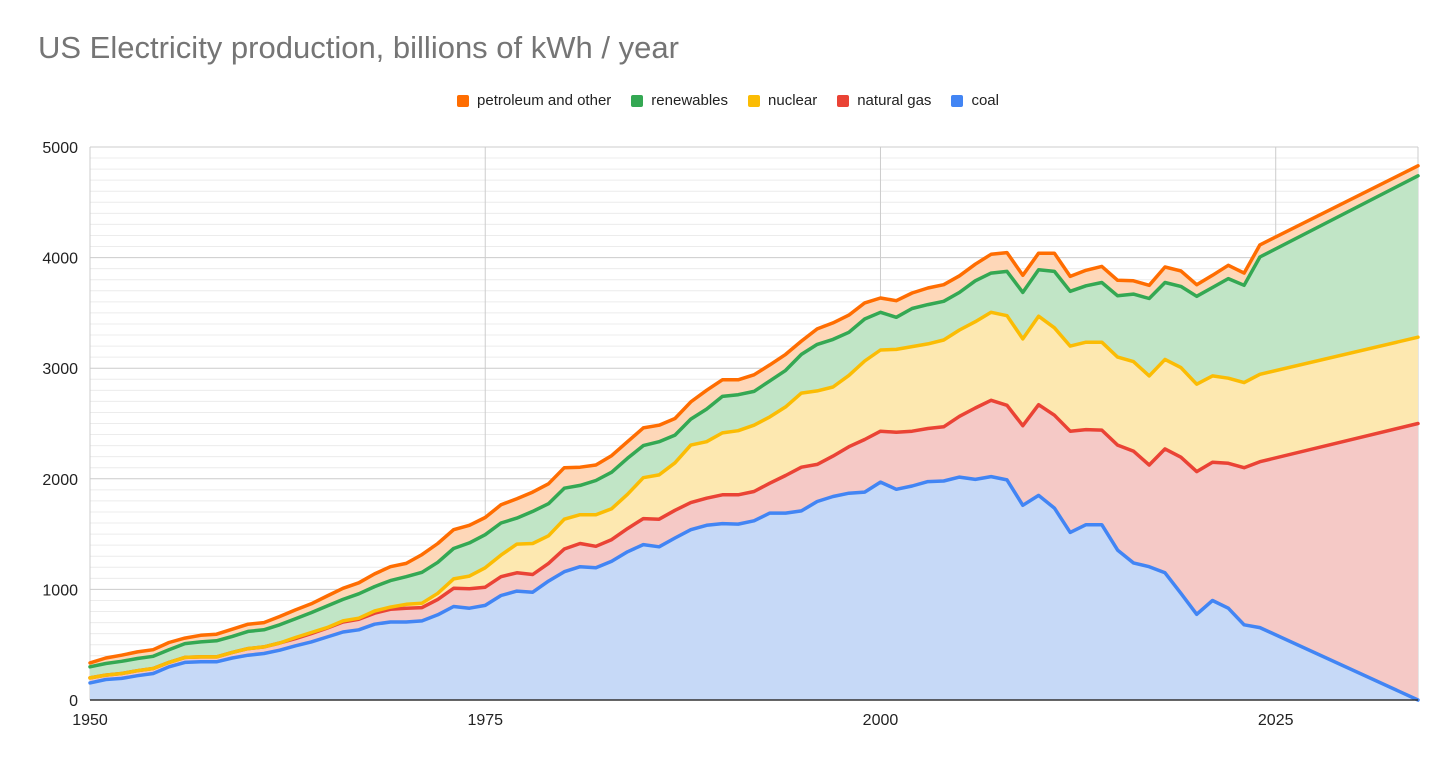 This screenshot has height=766, width=1456. I want to click on x-tick-label: 1950, so click(90, 720).